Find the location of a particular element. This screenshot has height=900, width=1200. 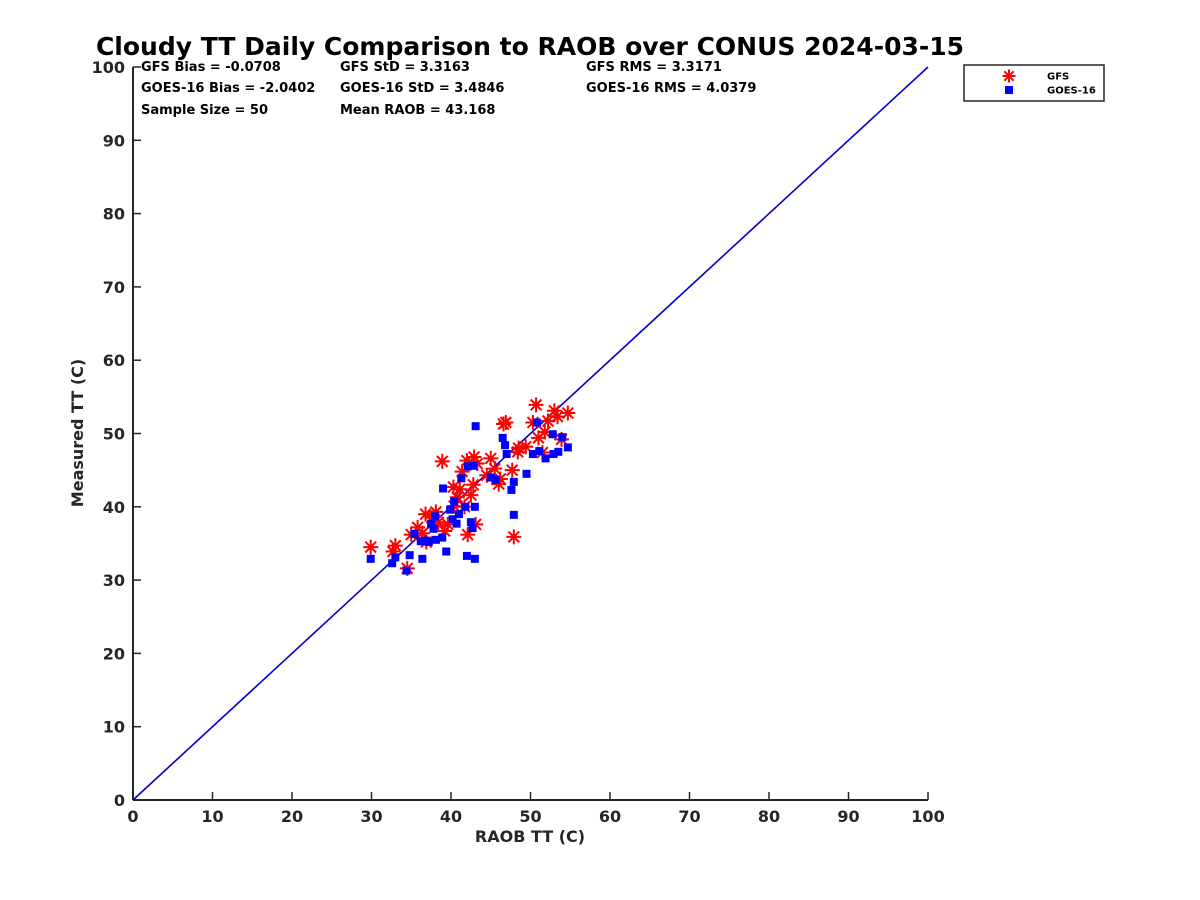

legend-box is located at coordinates (1034, 83).